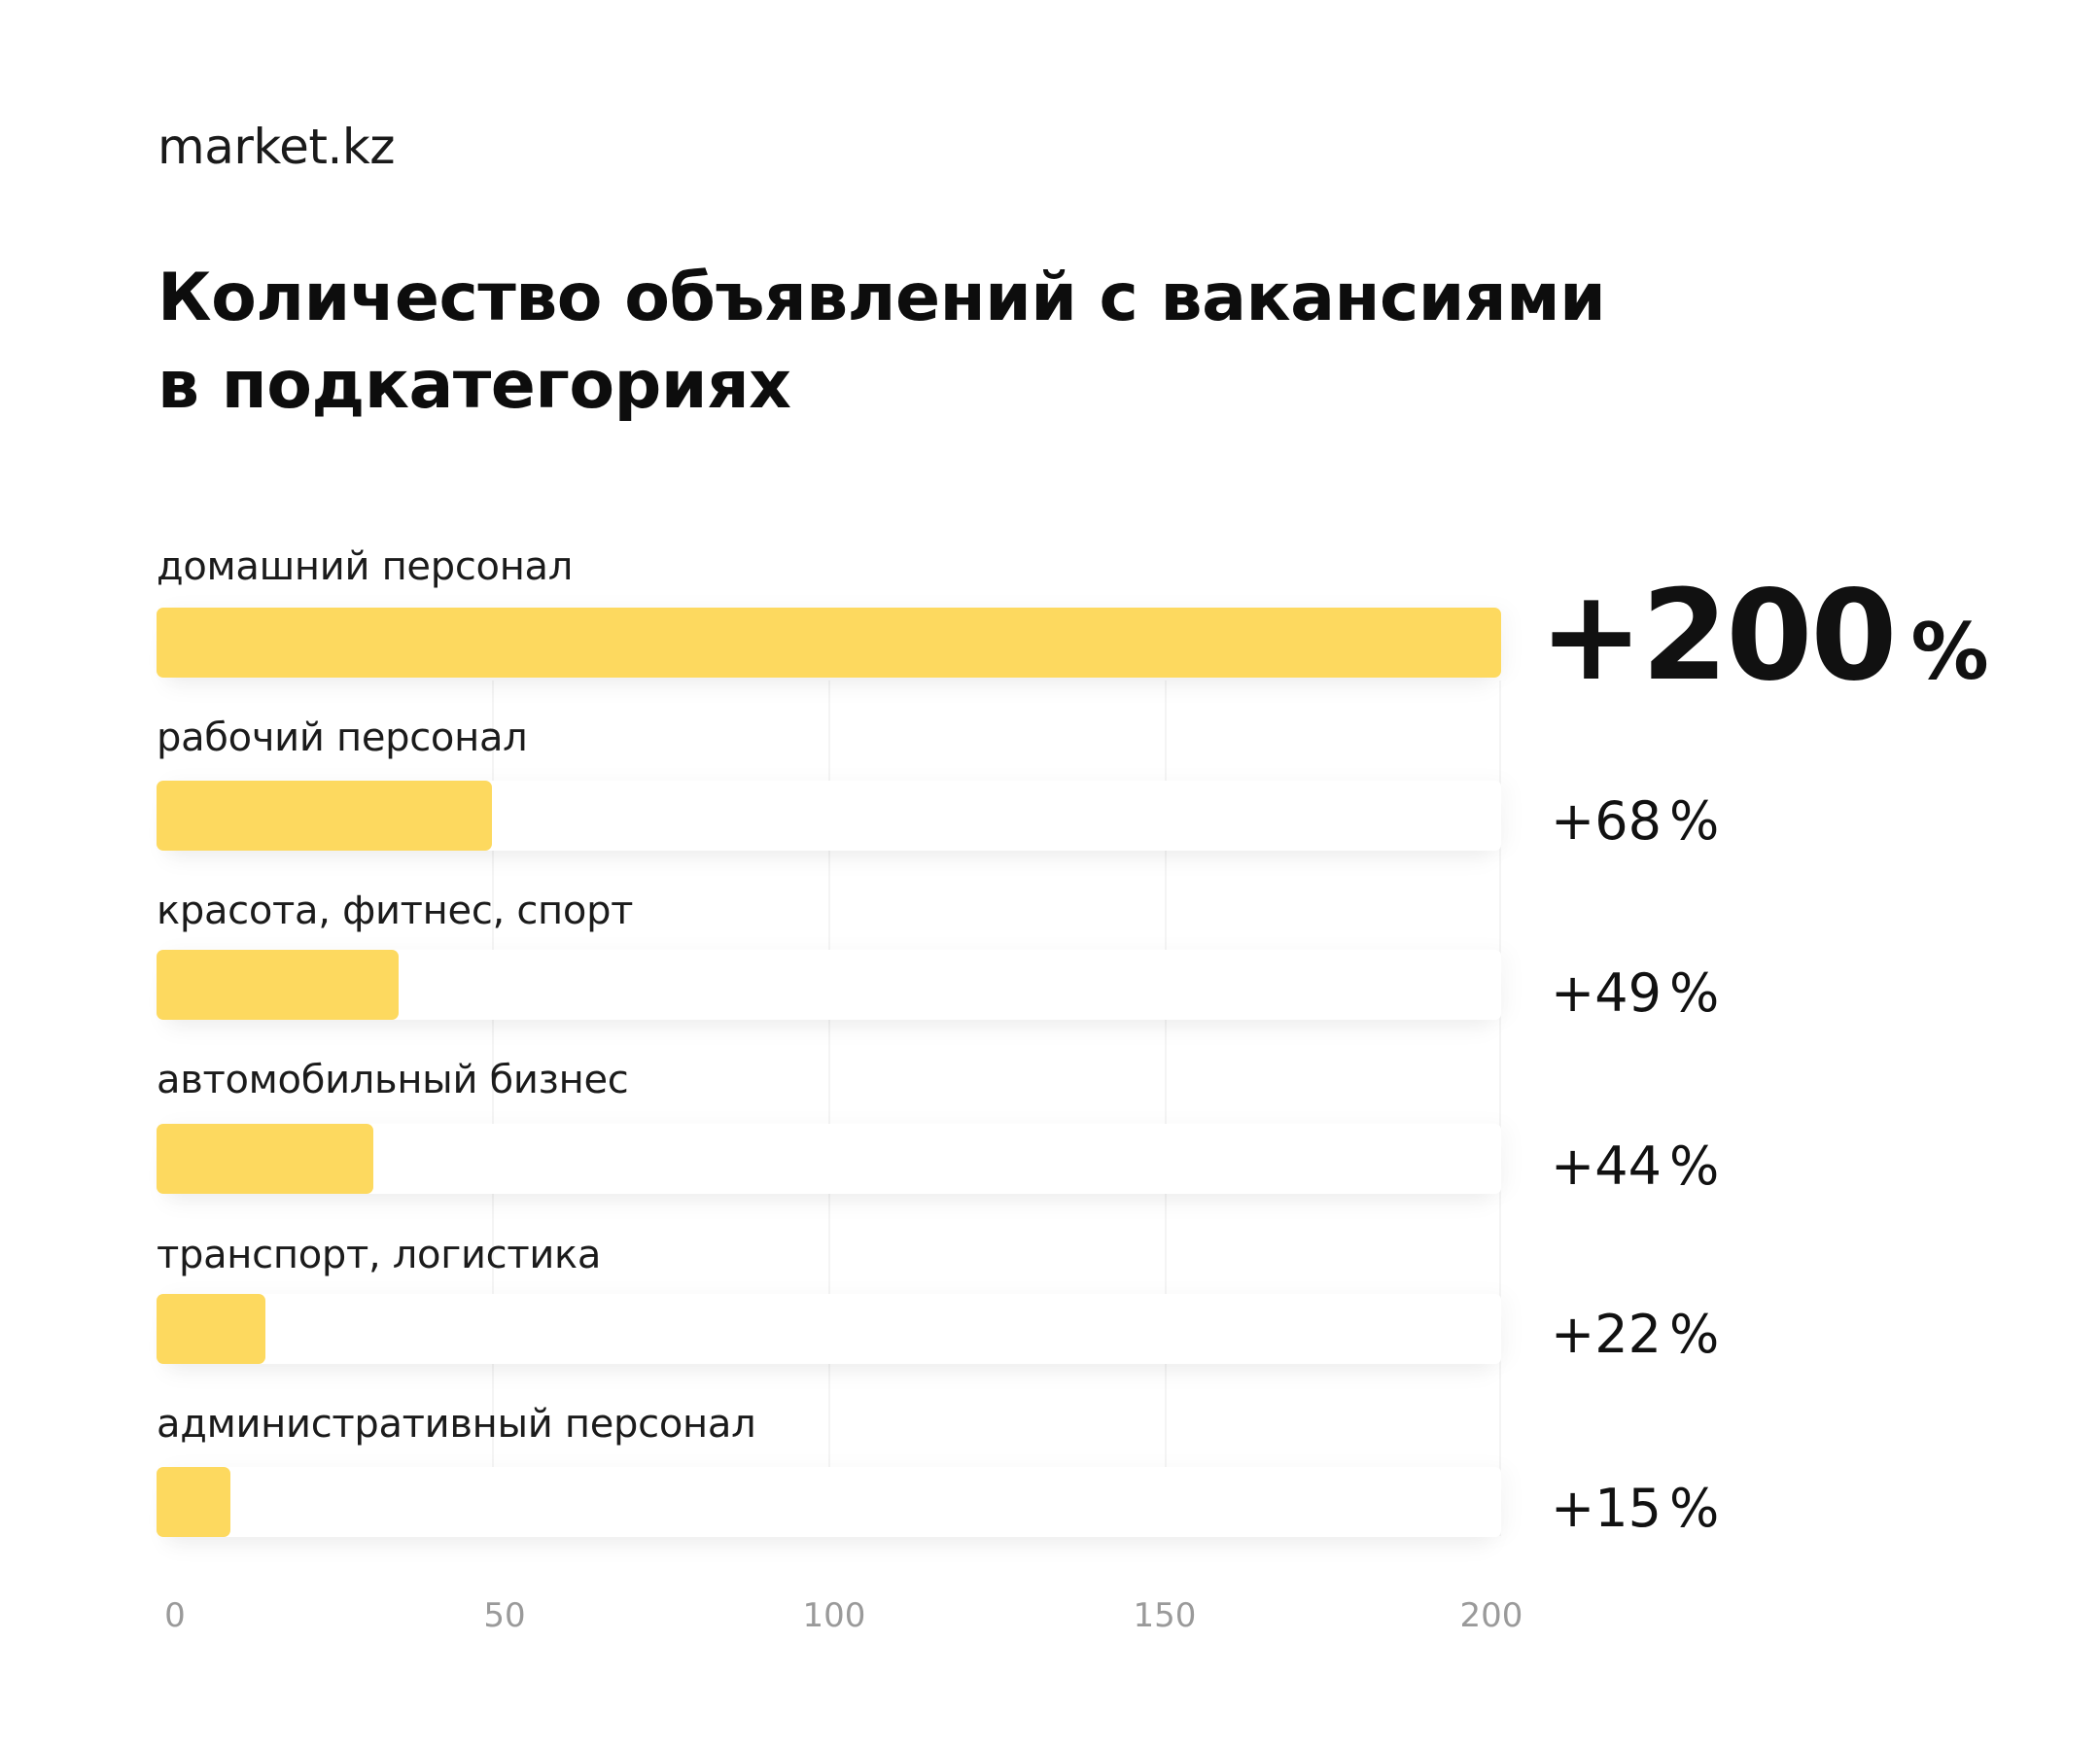 This screenshot has height=1746, width=2100. Describe the element at coordinates (1718, 636) in the screenshot. I see `value-number: +200` at that location.